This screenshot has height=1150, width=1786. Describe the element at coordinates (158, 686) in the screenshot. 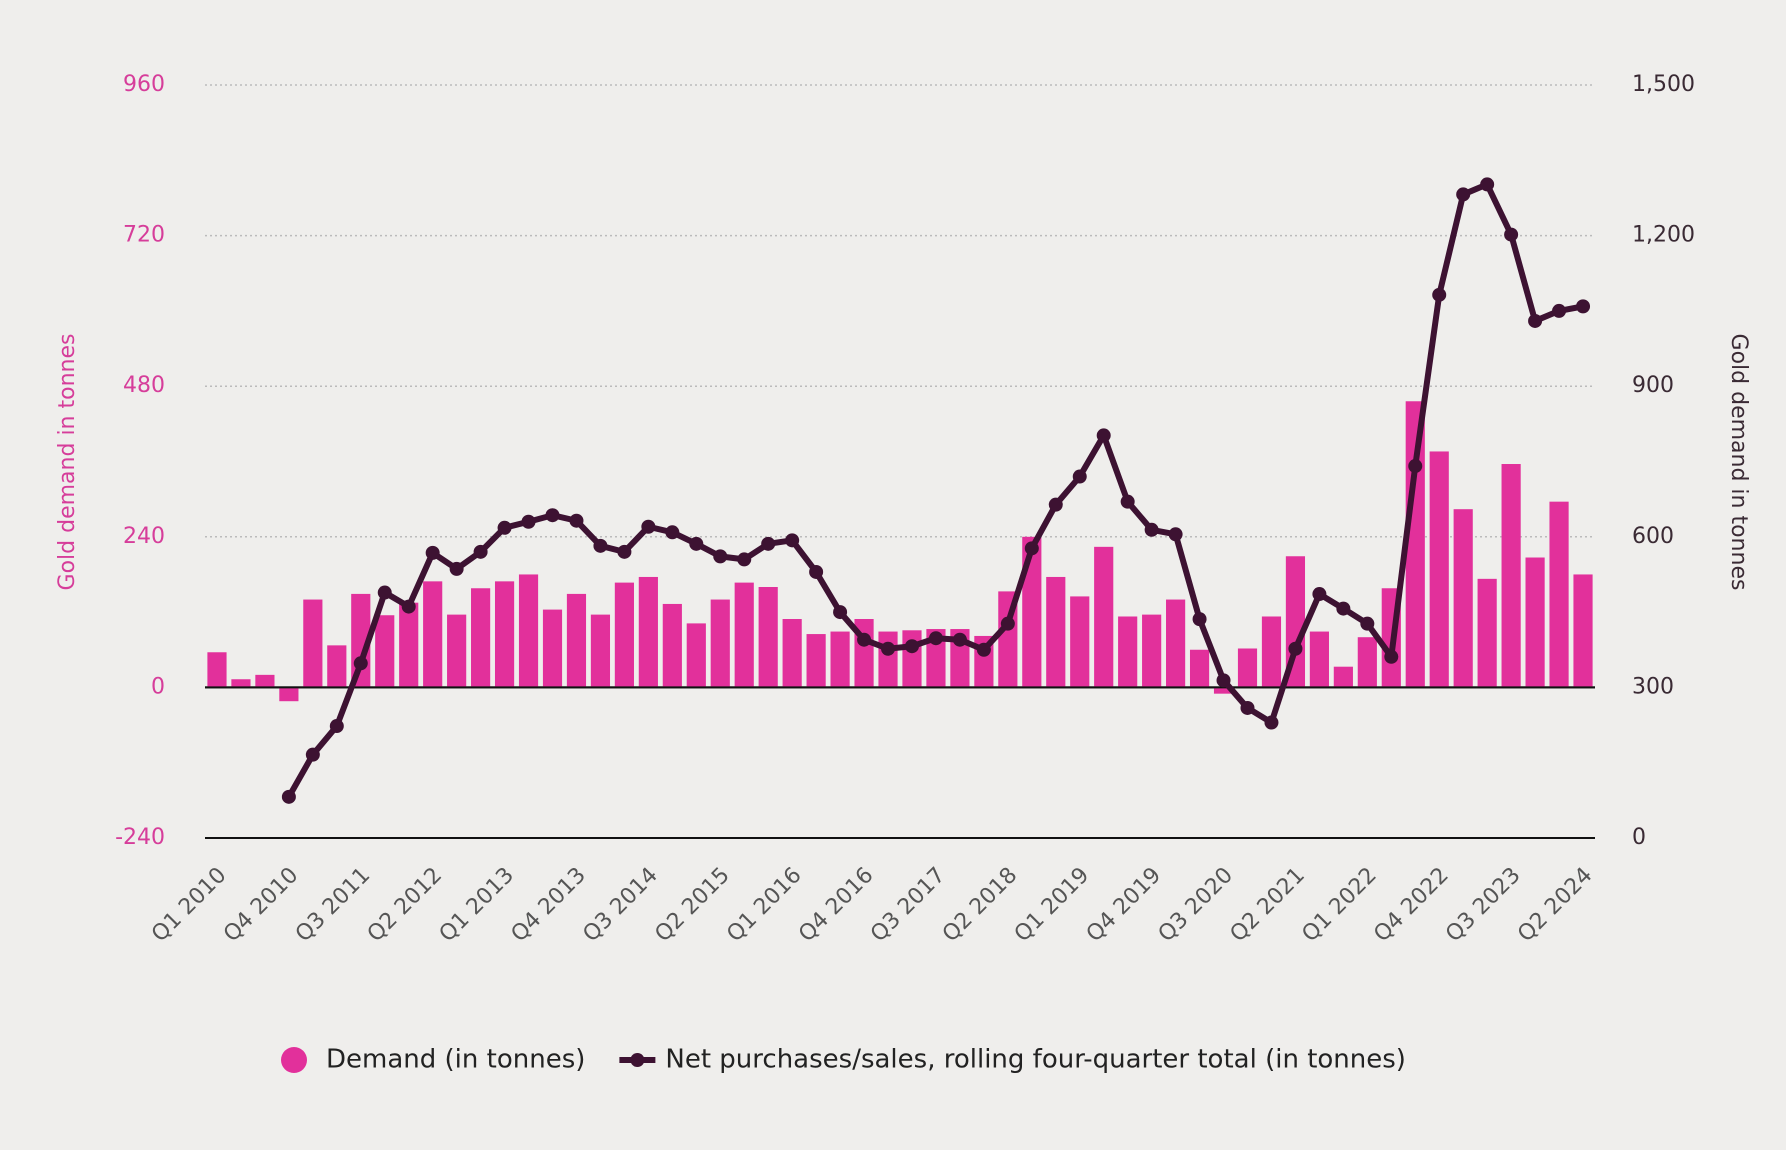

I see `y-tick-label: 0` at that location.